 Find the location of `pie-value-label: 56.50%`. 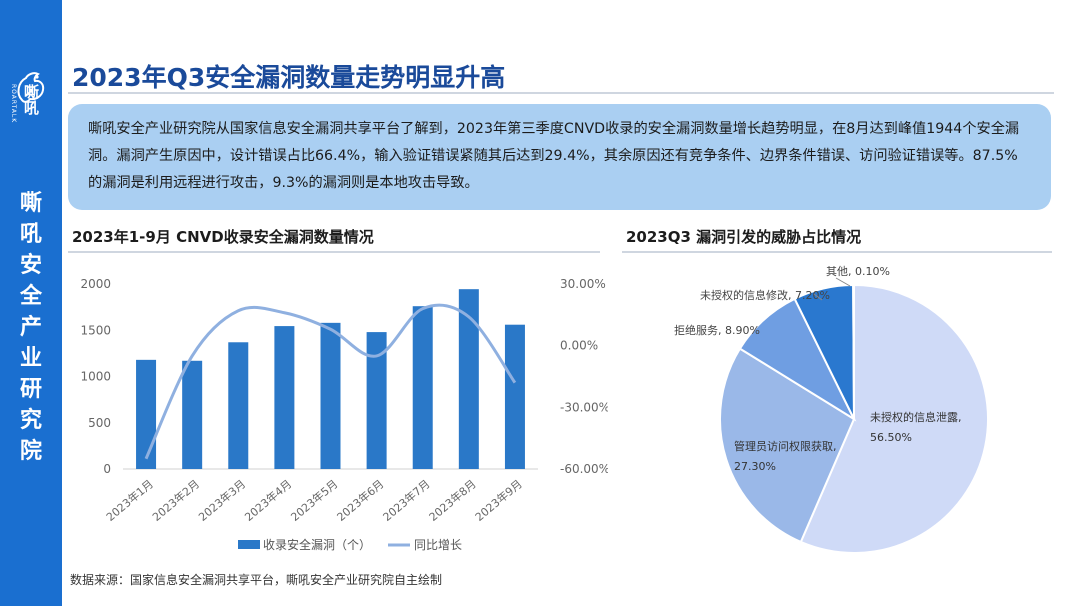

pie-value-label: 56.50% is located at coordinates (891, 437).